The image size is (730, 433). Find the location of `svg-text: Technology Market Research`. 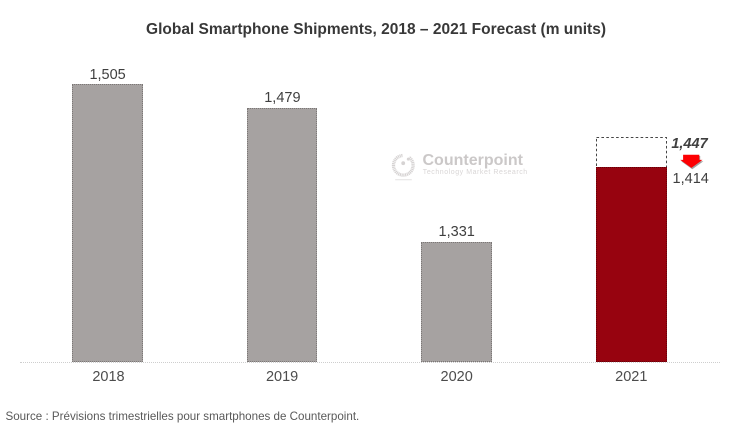

svg-text: Technology Market Research is located at coordinates (475, 172).